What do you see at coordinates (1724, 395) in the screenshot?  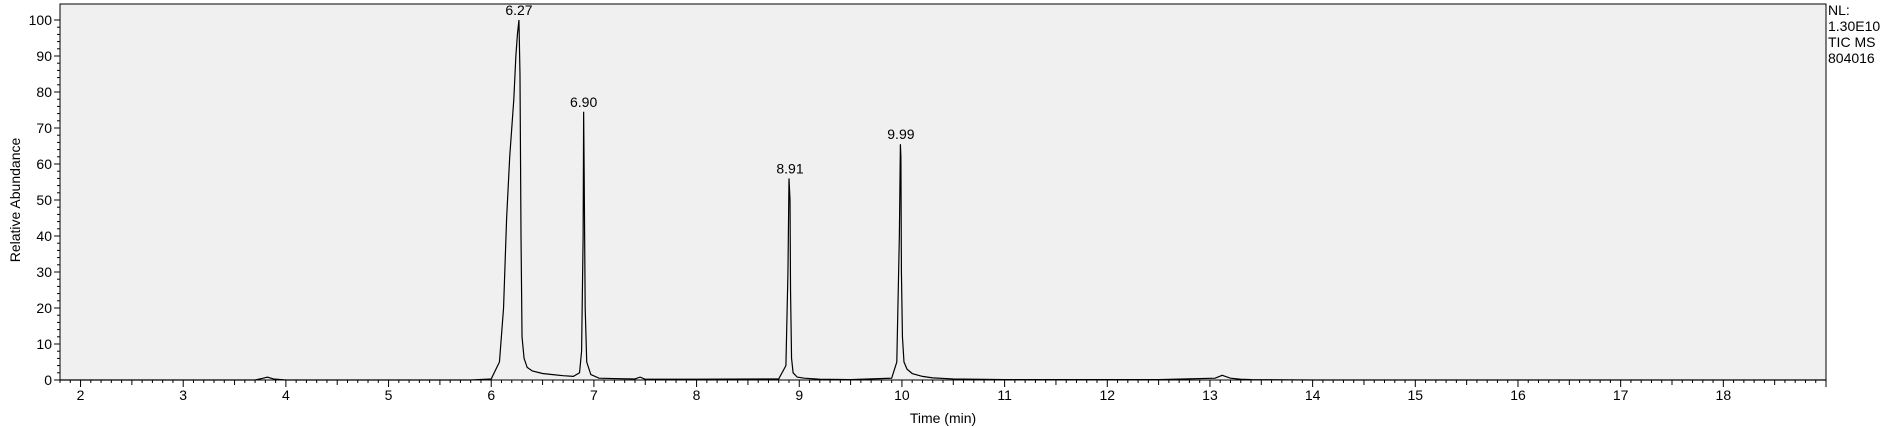 I see `x-tick-label: 18` at bounding box center [1724, 395].